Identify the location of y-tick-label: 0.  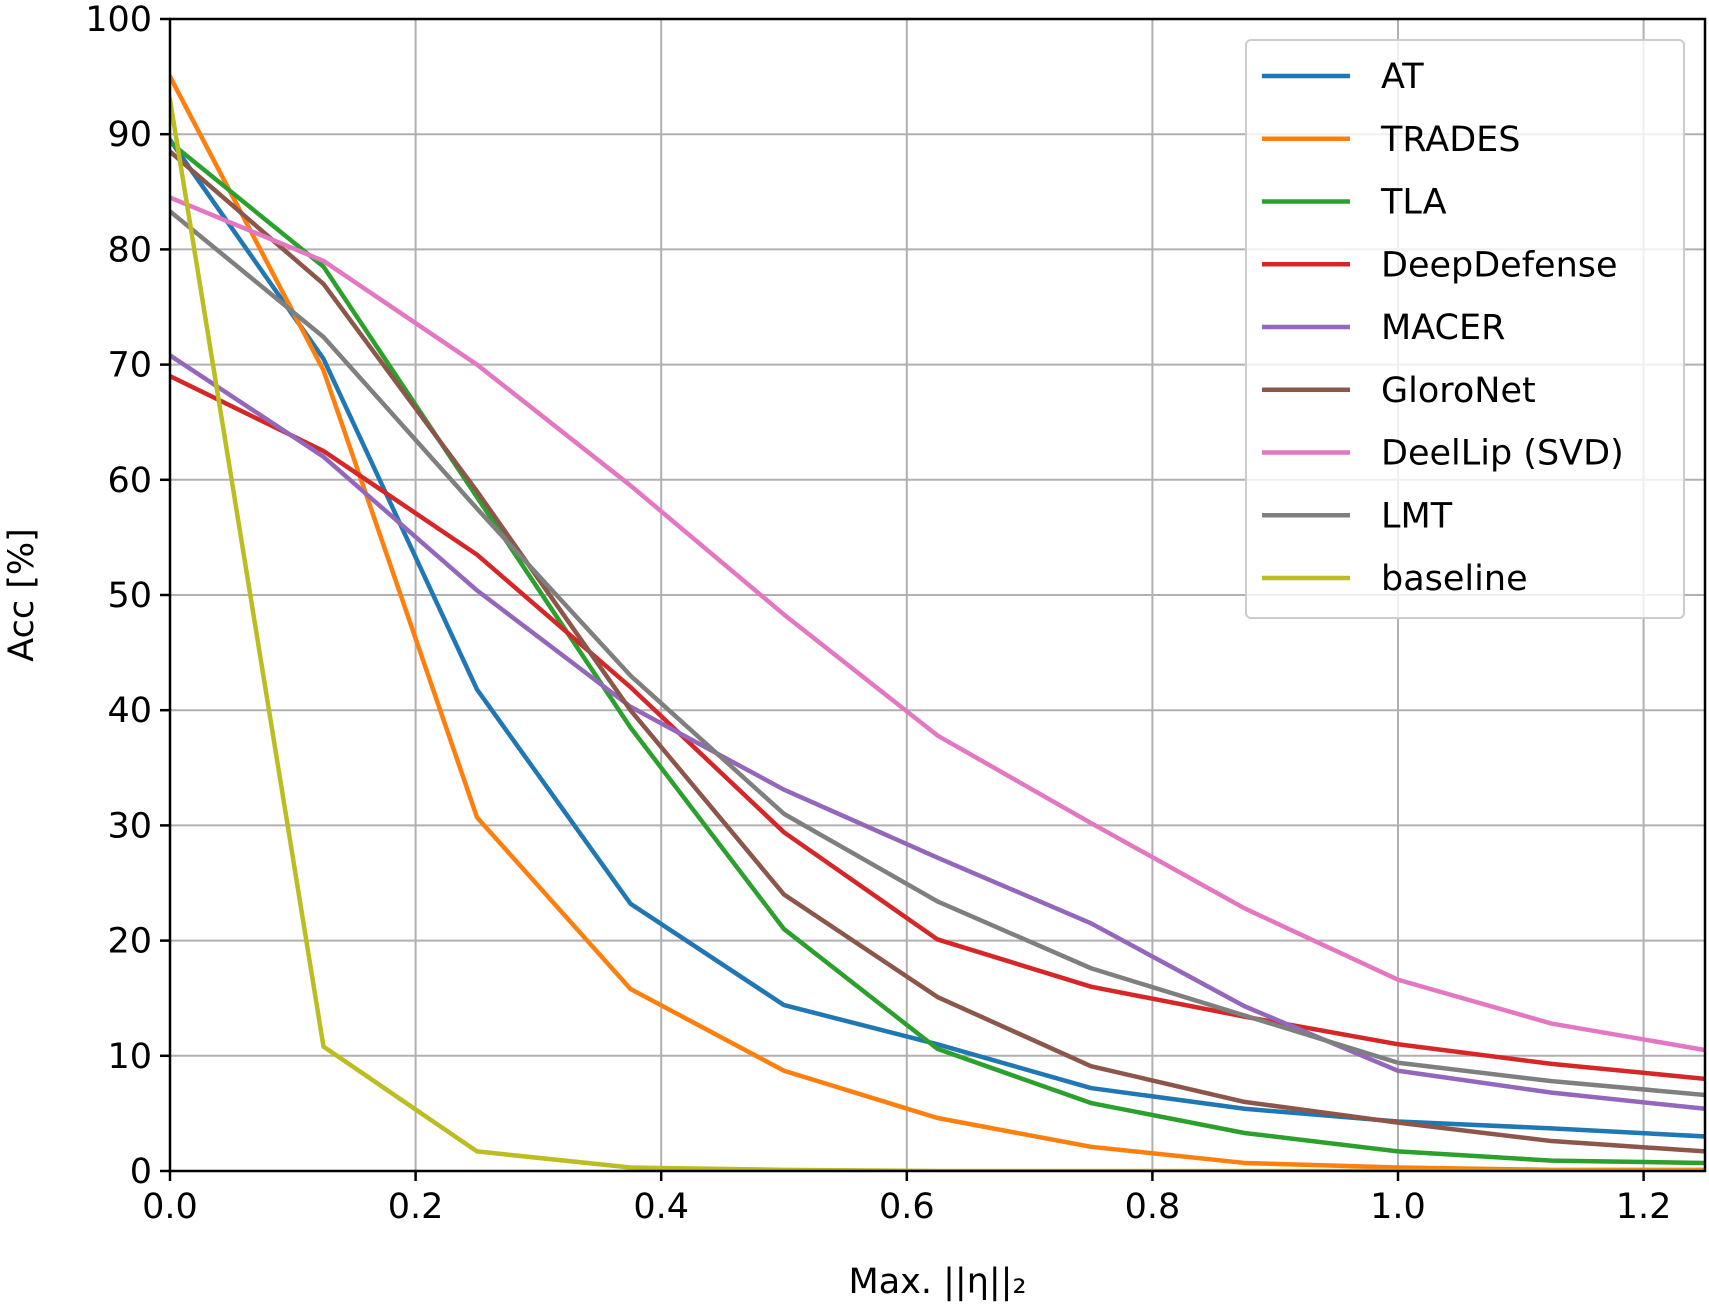
(141, 1172).